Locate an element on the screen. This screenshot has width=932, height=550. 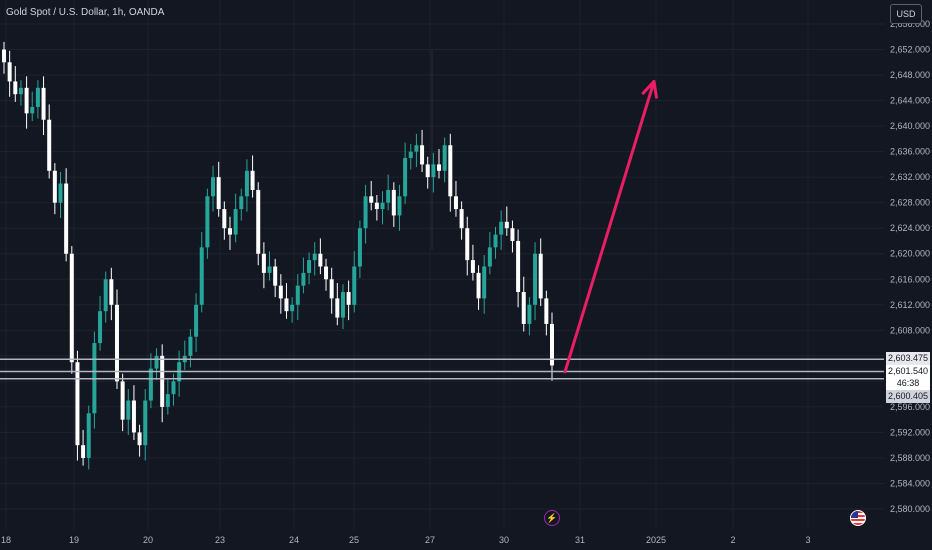
currency-button: USD is located at coordinates (906, 14).